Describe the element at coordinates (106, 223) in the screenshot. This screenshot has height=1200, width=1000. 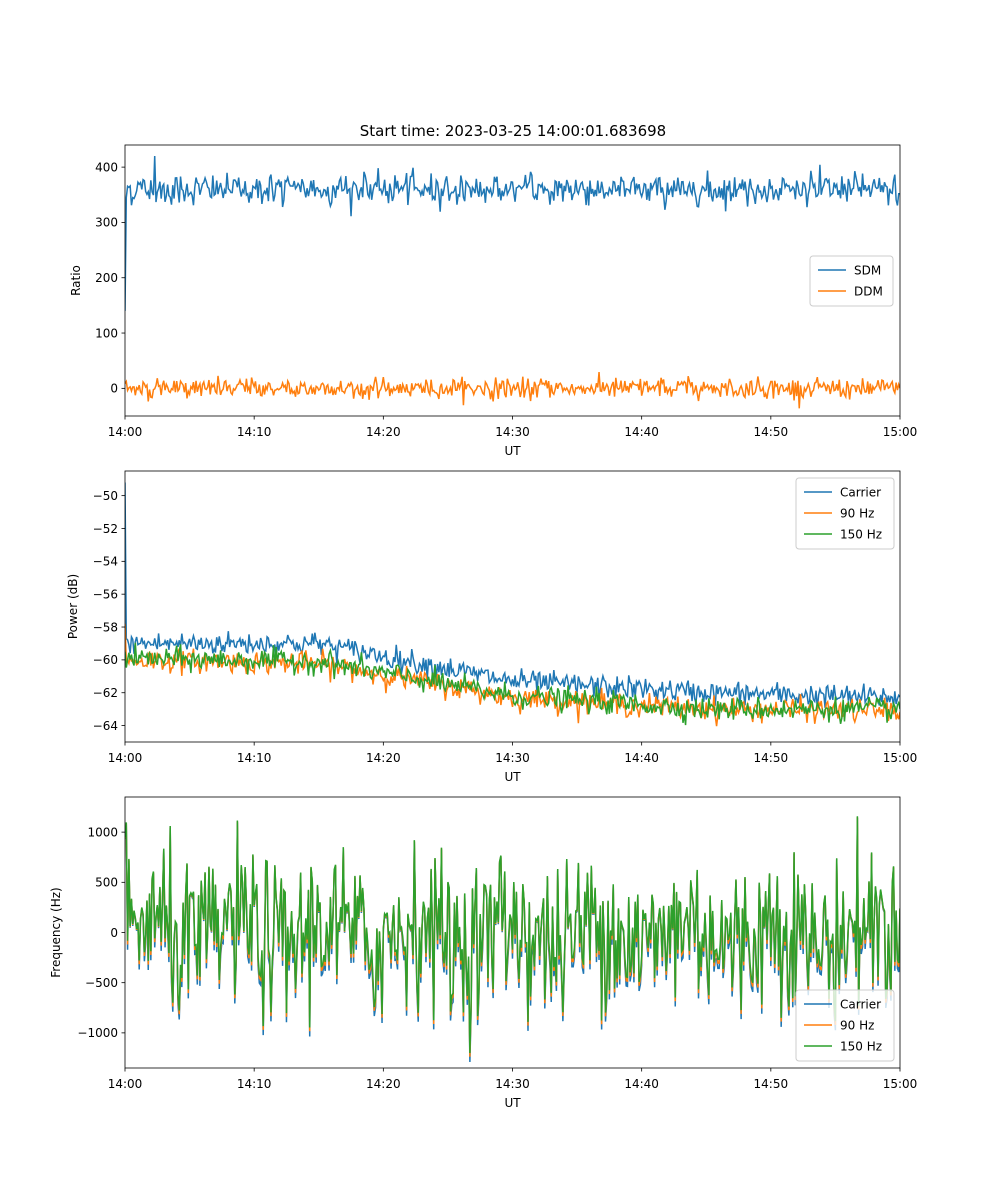
I see `y-tick-label: 300` at that location.